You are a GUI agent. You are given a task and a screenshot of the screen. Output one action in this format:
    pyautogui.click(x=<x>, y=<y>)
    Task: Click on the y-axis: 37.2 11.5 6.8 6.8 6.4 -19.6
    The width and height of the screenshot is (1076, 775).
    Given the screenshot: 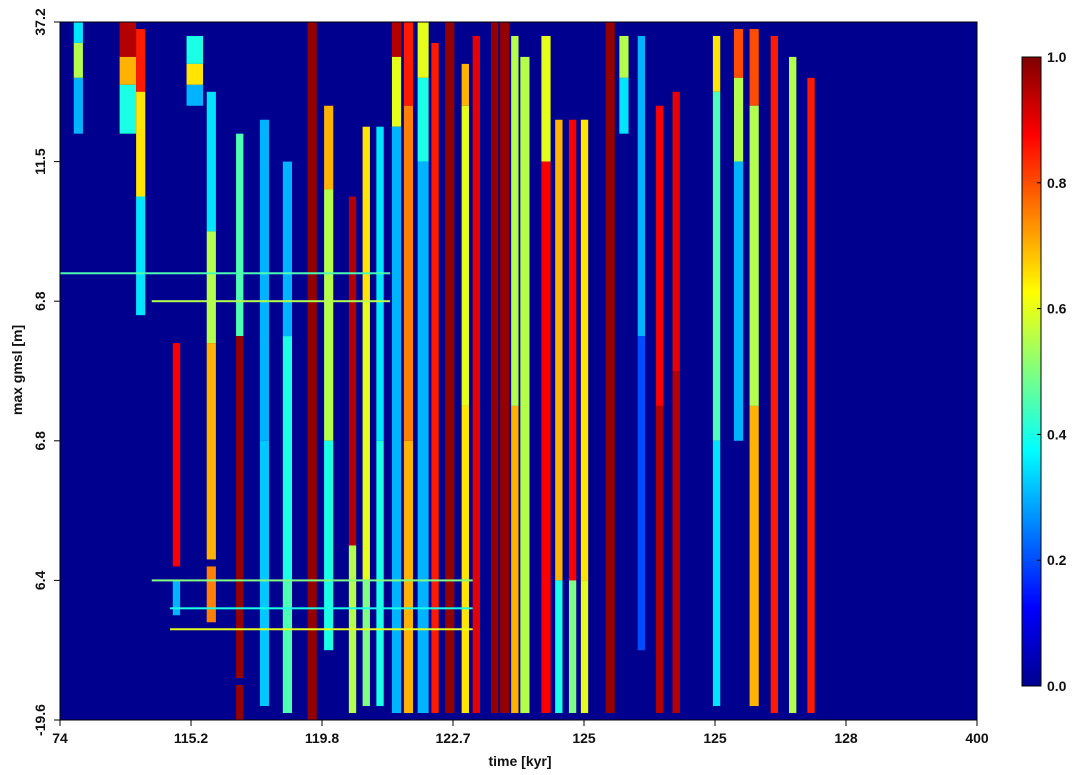 What is the action you would take?
    pyautogui.click(x=46, y=372)
    